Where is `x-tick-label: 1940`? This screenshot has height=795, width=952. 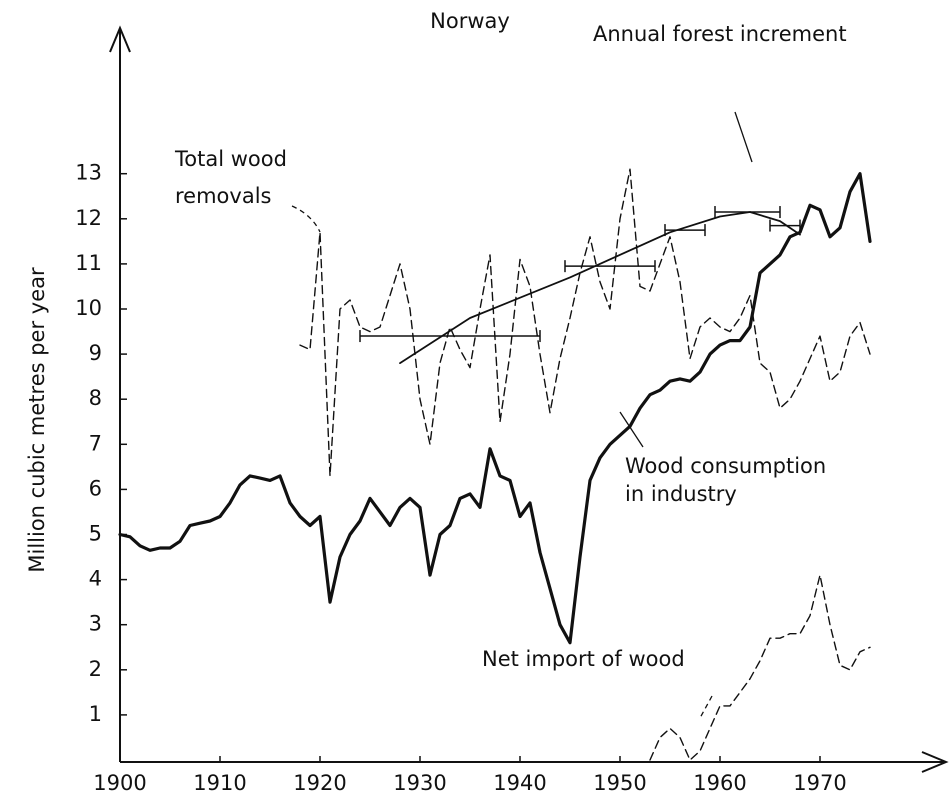
x-tick-label: 1940 is located at coordinates (519, 783).